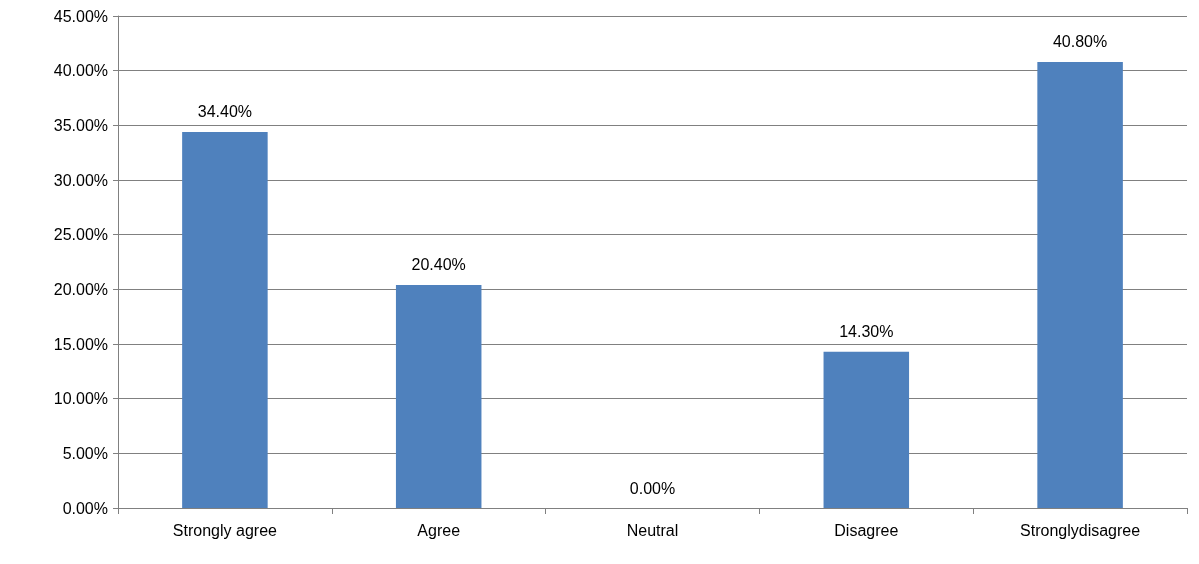 The width and height of the screenshot is (1199, 564). I want to click on x-tick-label: Agree, so click(439, 530).